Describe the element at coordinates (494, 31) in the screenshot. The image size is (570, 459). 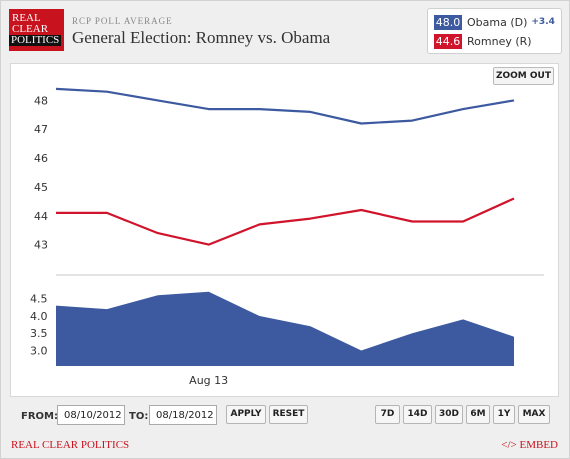
I see `legend: 48.0 Obama (D) +3.4 44.6 Romney (R)` at that location.